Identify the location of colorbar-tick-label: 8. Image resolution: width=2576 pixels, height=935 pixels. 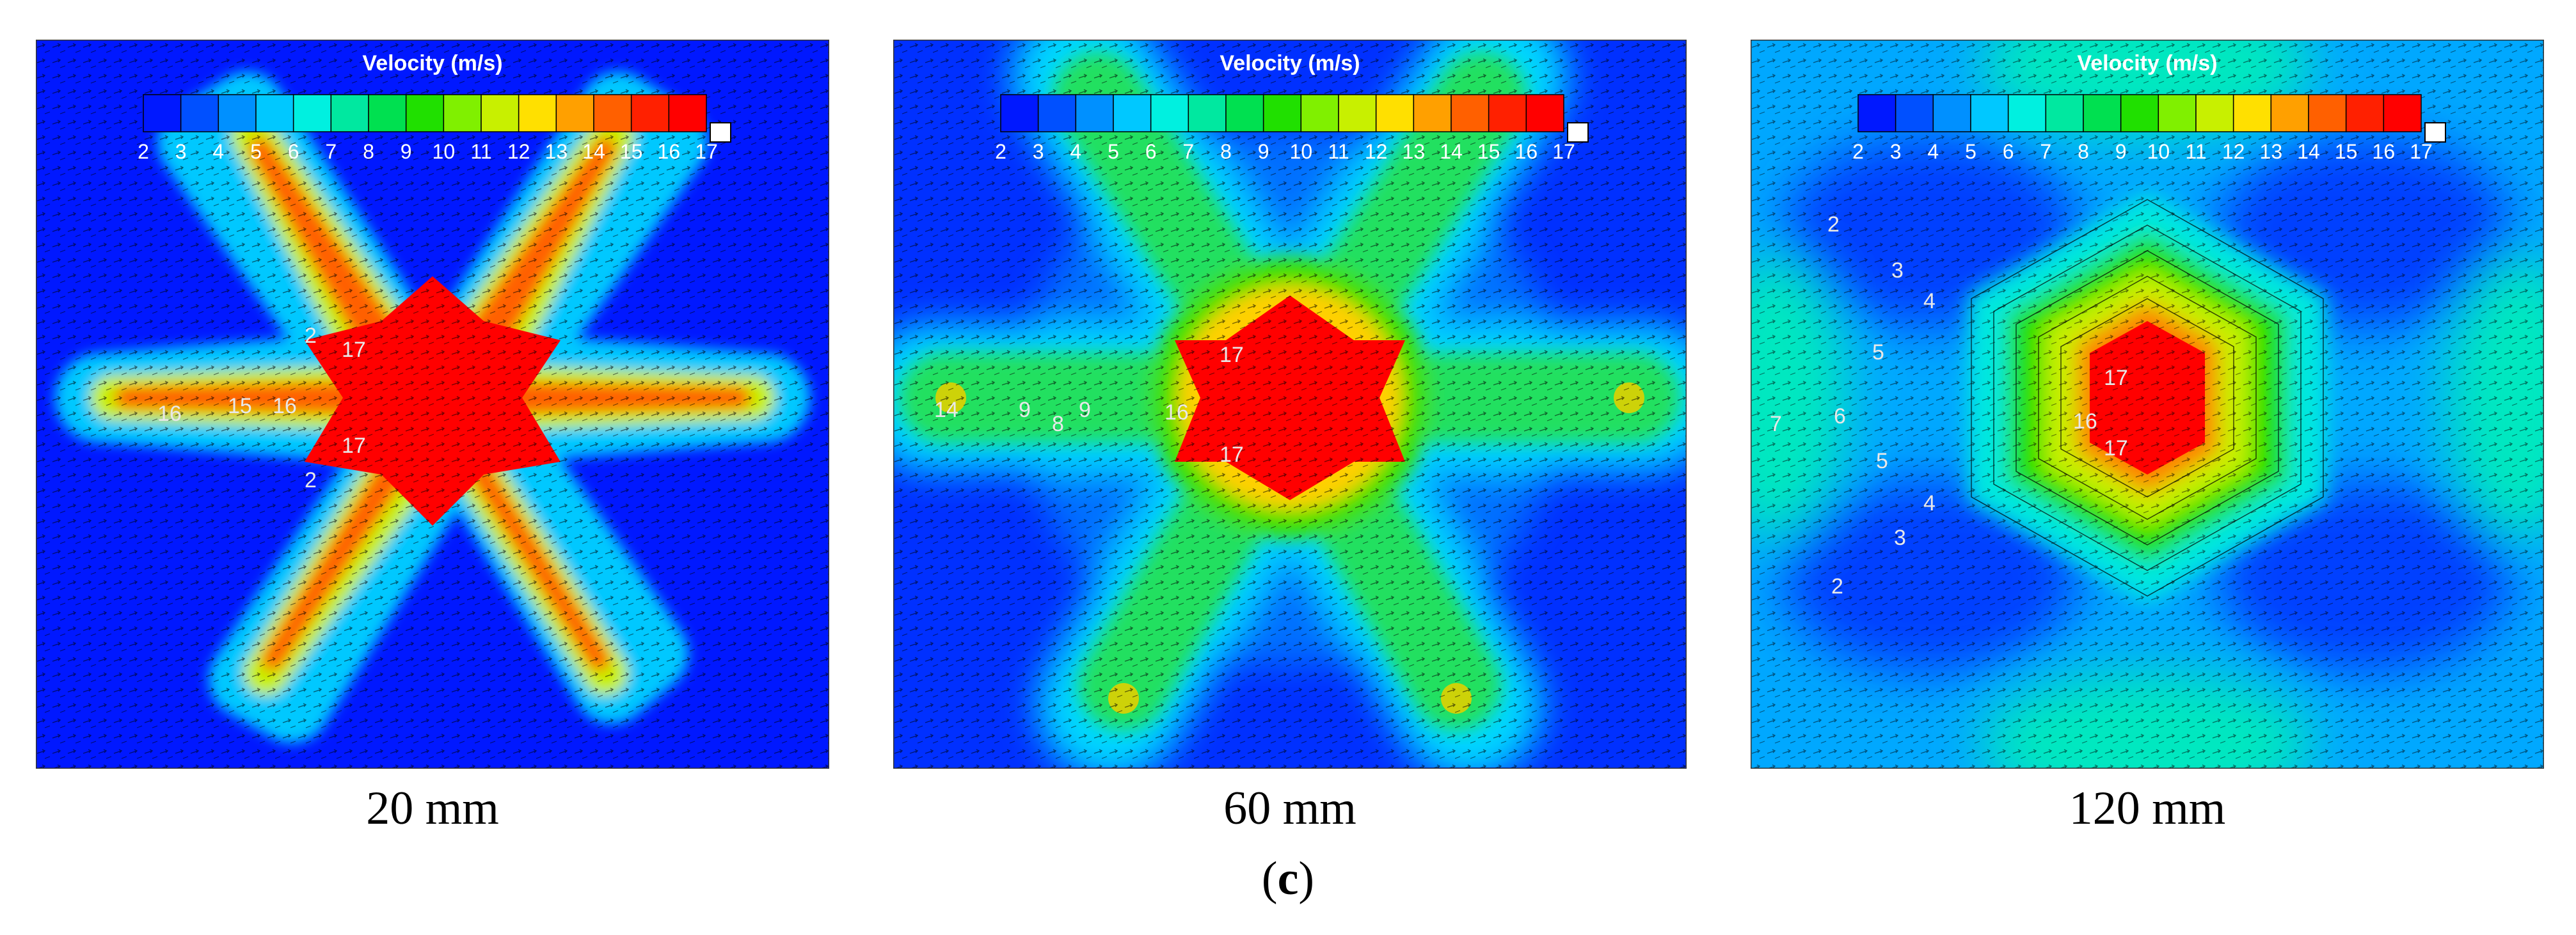
(369, 152).